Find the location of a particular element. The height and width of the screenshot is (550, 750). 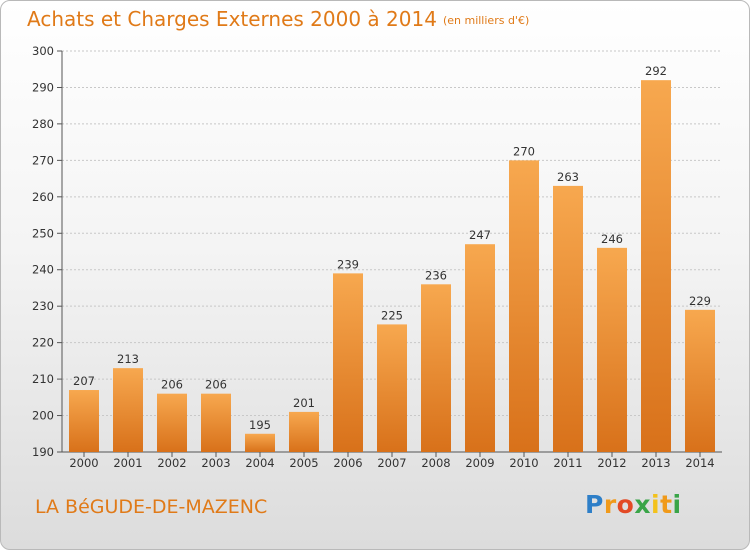

x-tick-label: 2007 is located at coordinates (391, 463).